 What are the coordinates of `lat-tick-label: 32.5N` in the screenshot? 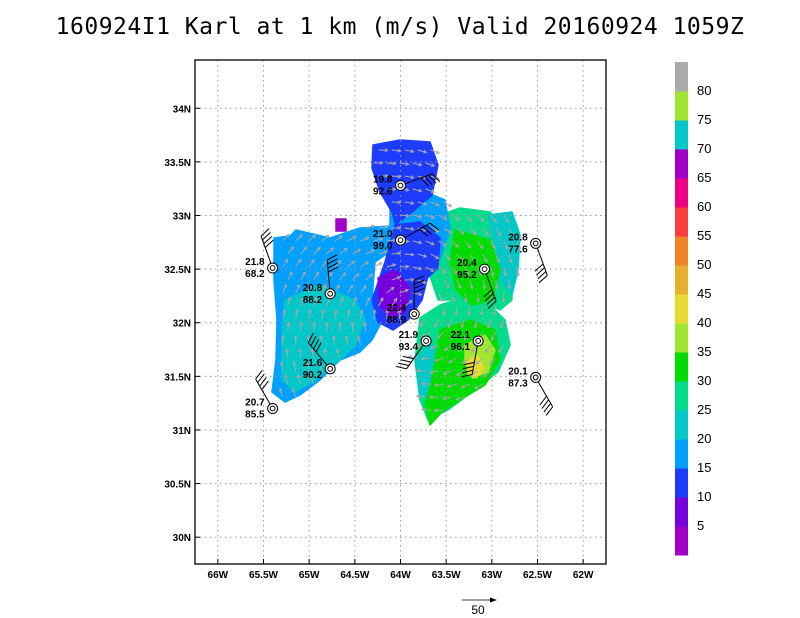 It's located at (177, 270).